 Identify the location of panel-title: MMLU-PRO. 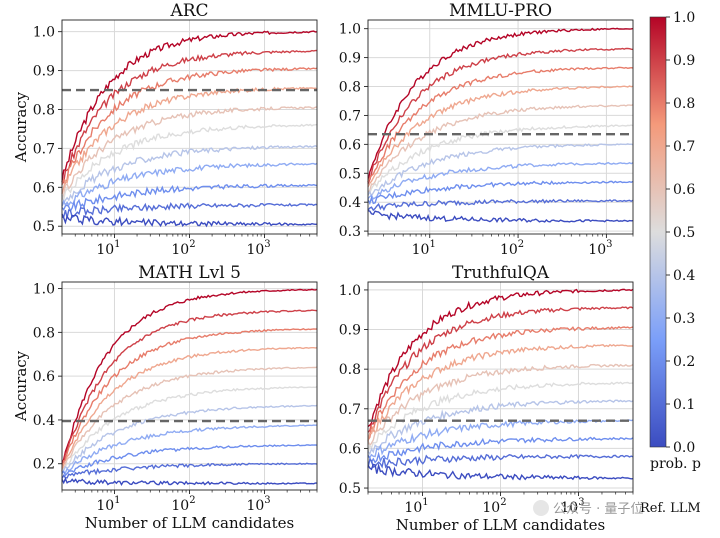
(500, 11).